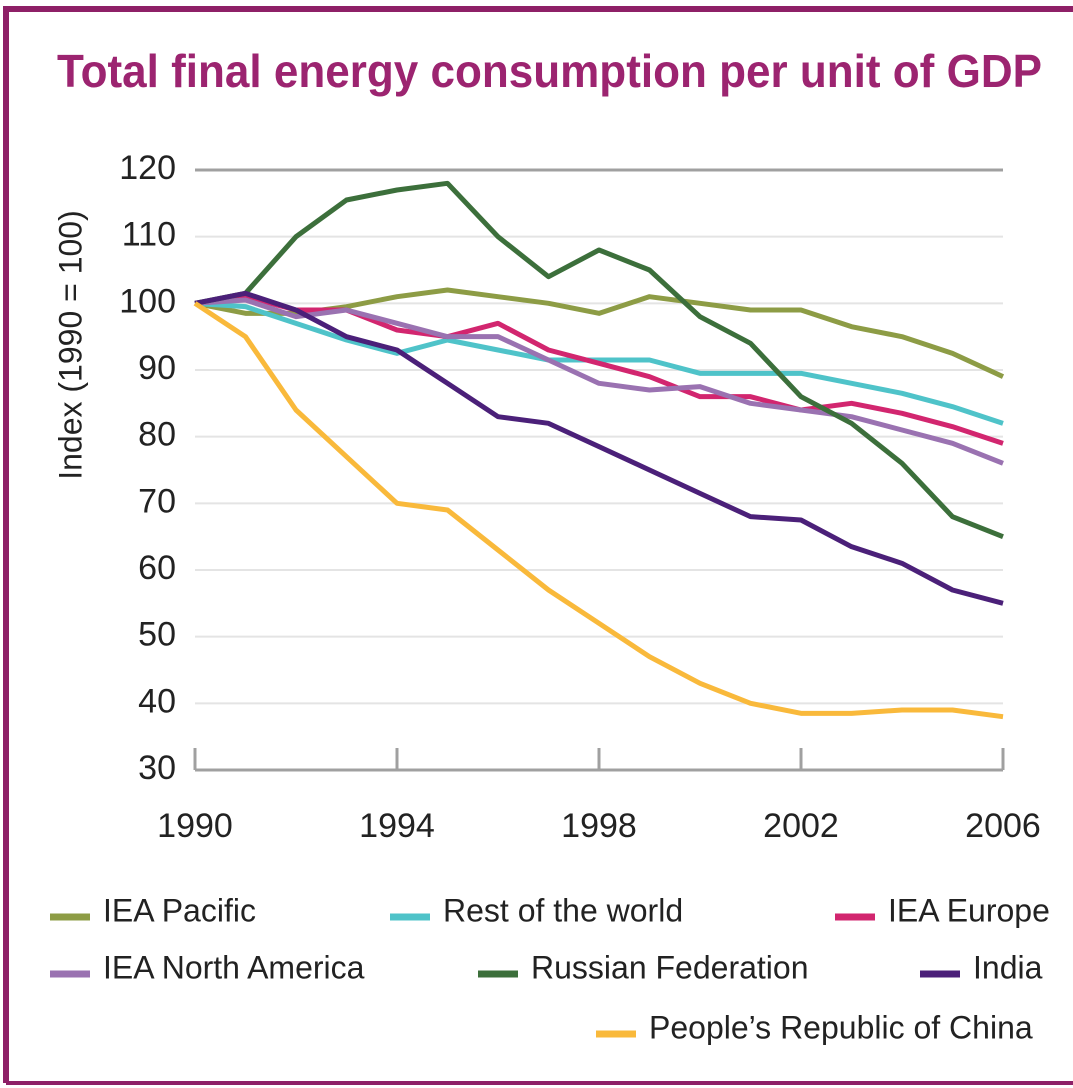 The width and height of the screenshot is (1073, 1088). I want to click on y-tick-label: 120, so click(147, 168).